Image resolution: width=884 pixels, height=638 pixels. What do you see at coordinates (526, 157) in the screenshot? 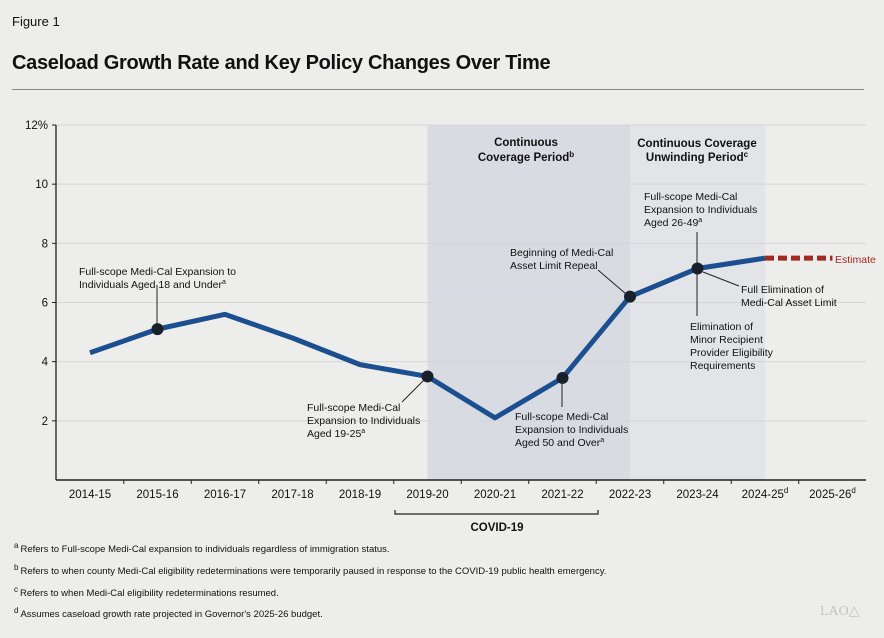
I see `period-label-continuous-2: Coverage Periodb` at bounding box center [526, 157].